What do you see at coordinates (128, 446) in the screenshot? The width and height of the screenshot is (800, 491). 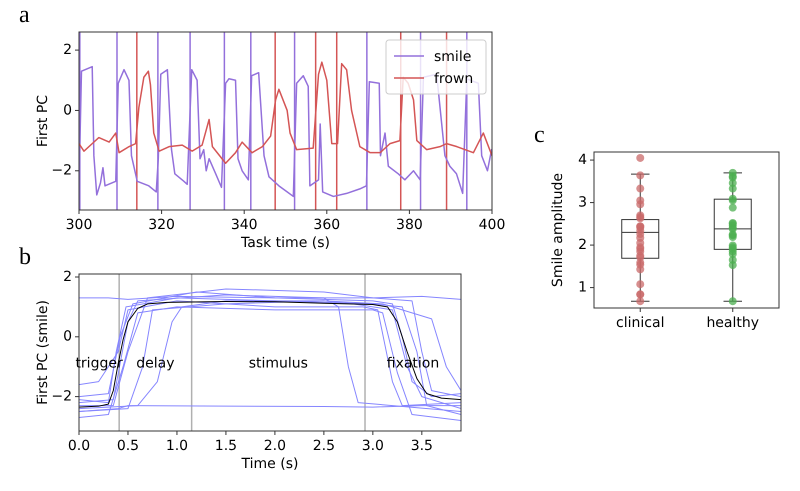 I see `x-tick-label: 0.5` at bounding box center [128, 446].